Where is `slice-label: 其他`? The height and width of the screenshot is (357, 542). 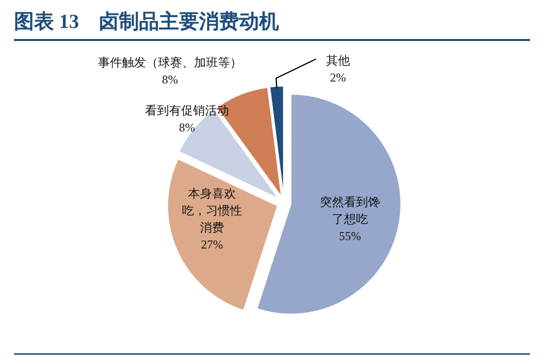 slice-label: 其他 is located at coordinates (338, 61).